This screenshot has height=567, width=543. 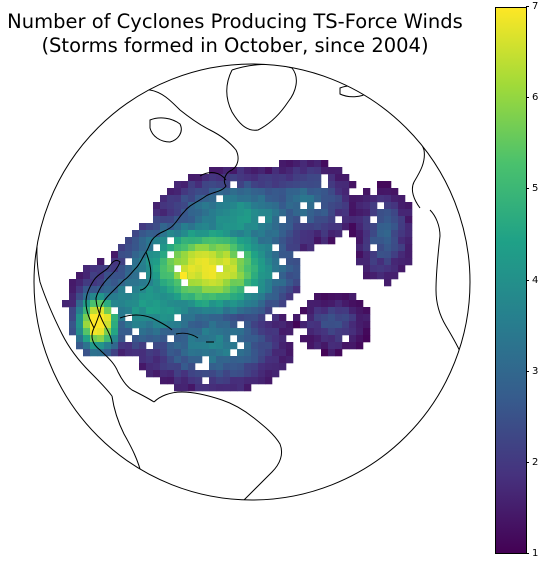 What do you see at coordinates (449, 296) in the screenshot?
I see `coastline-africa` at bounding box center [449, 296].